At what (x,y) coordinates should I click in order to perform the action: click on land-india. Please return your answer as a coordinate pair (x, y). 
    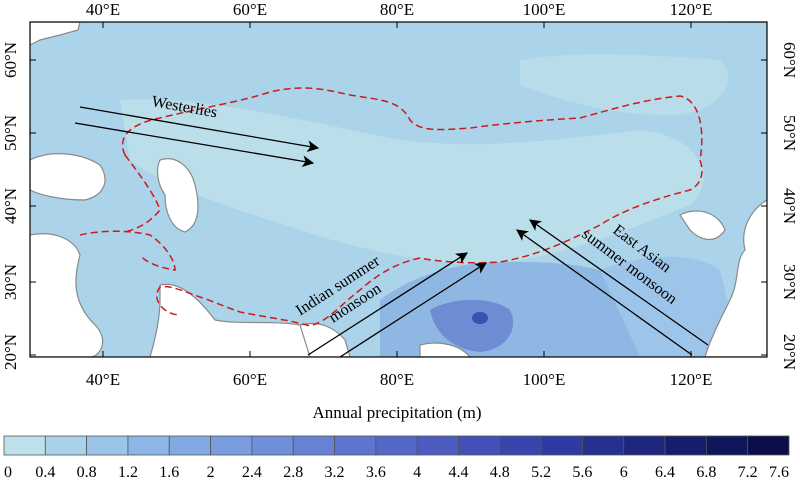
    Looking at the image, I should click on (325, 339).